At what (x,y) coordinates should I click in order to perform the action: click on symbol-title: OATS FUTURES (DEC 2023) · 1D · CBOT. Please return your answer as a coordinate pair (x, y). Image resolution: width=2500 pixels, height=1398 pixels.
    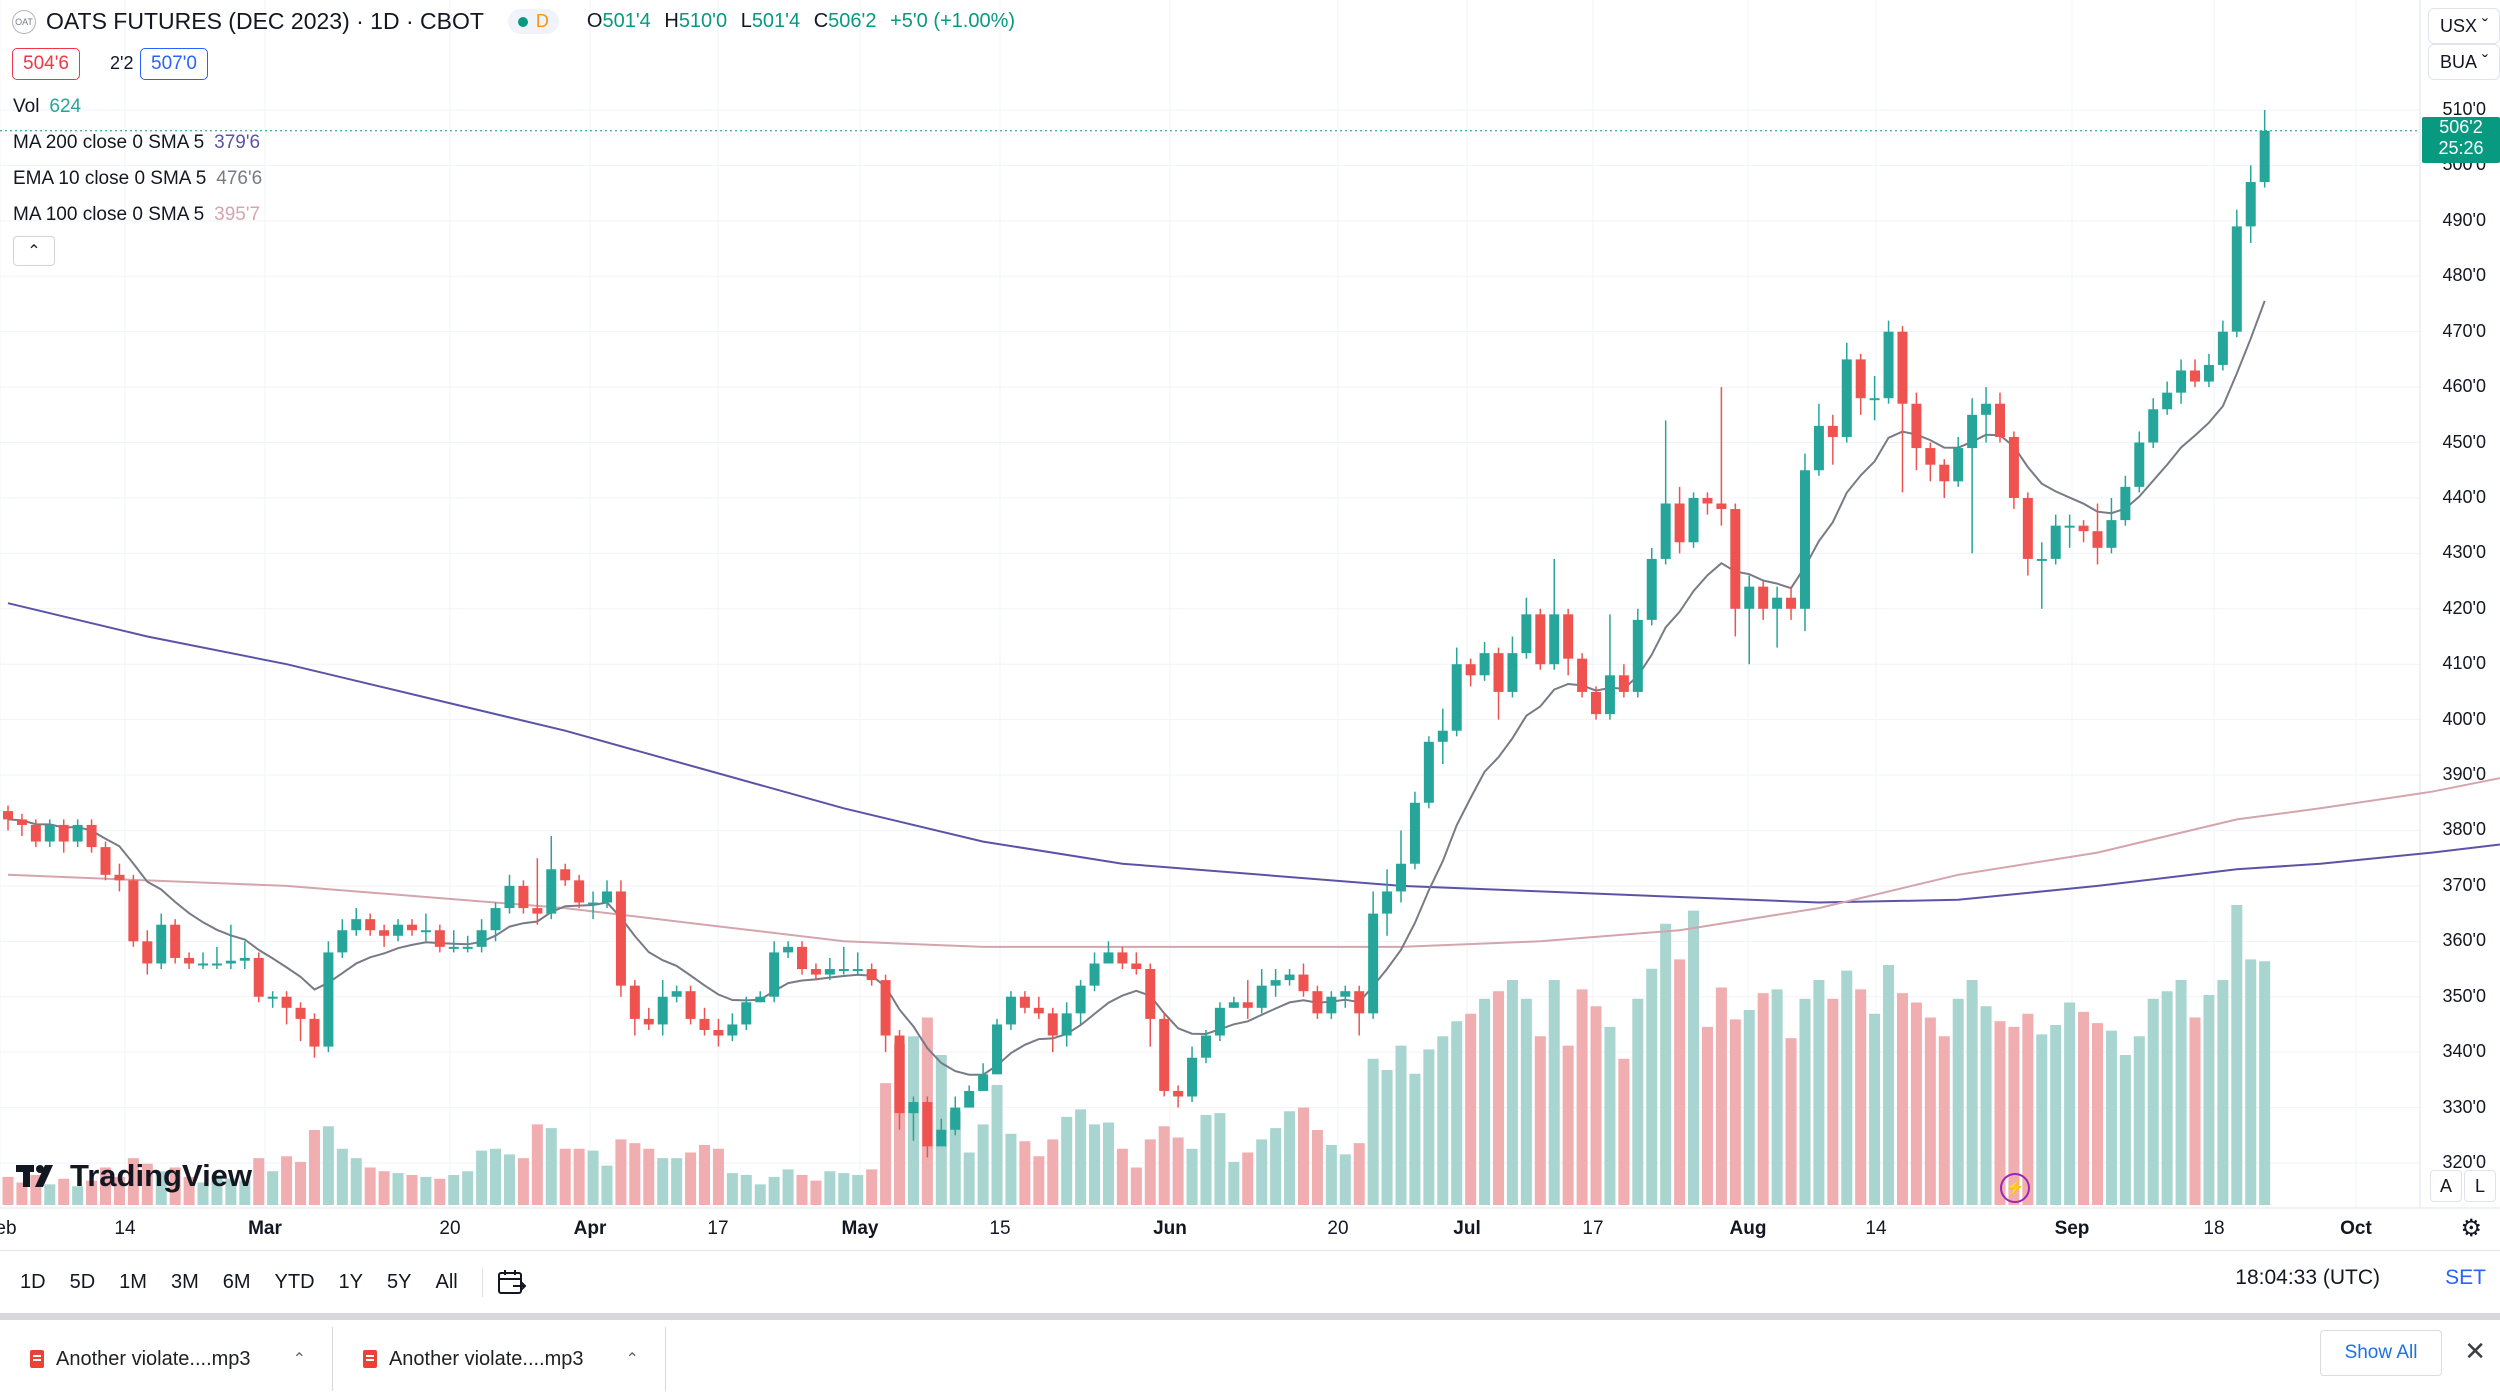
    Looking at the image, I should click on (265, 21).